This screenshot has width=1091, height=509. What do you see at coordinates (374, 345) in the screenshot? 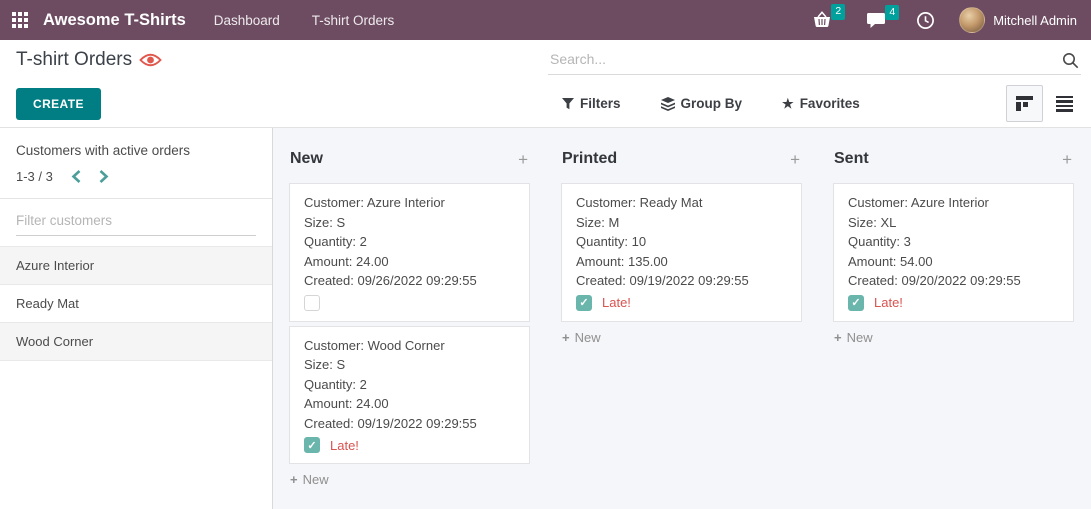
I see `card-customer: Customer: Wood Corner` at bounding box center [374, 345].